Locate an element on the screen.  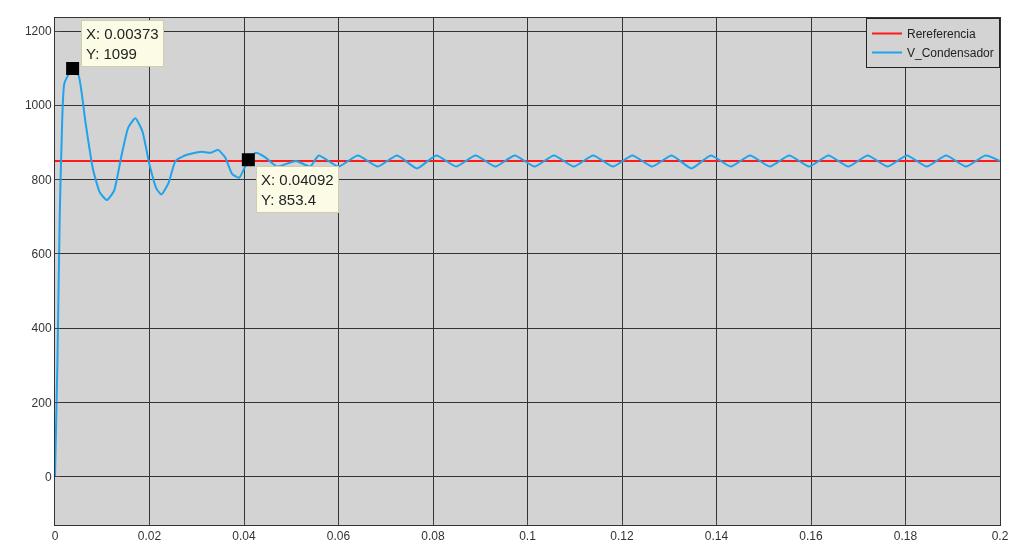
y-tick-label: 200 is located at coordinates (41, 402).